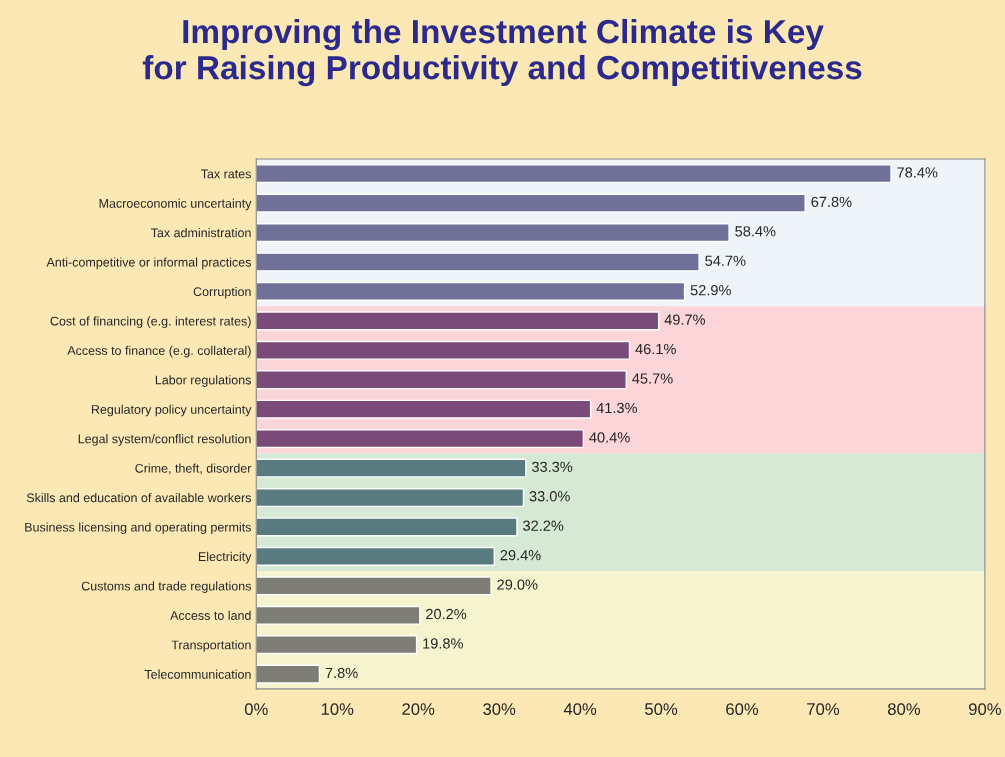  What do you see at coordinates (831, 202) in the screenshot?
I see `data-label: 67.8%` at bounding box center [831, 202].